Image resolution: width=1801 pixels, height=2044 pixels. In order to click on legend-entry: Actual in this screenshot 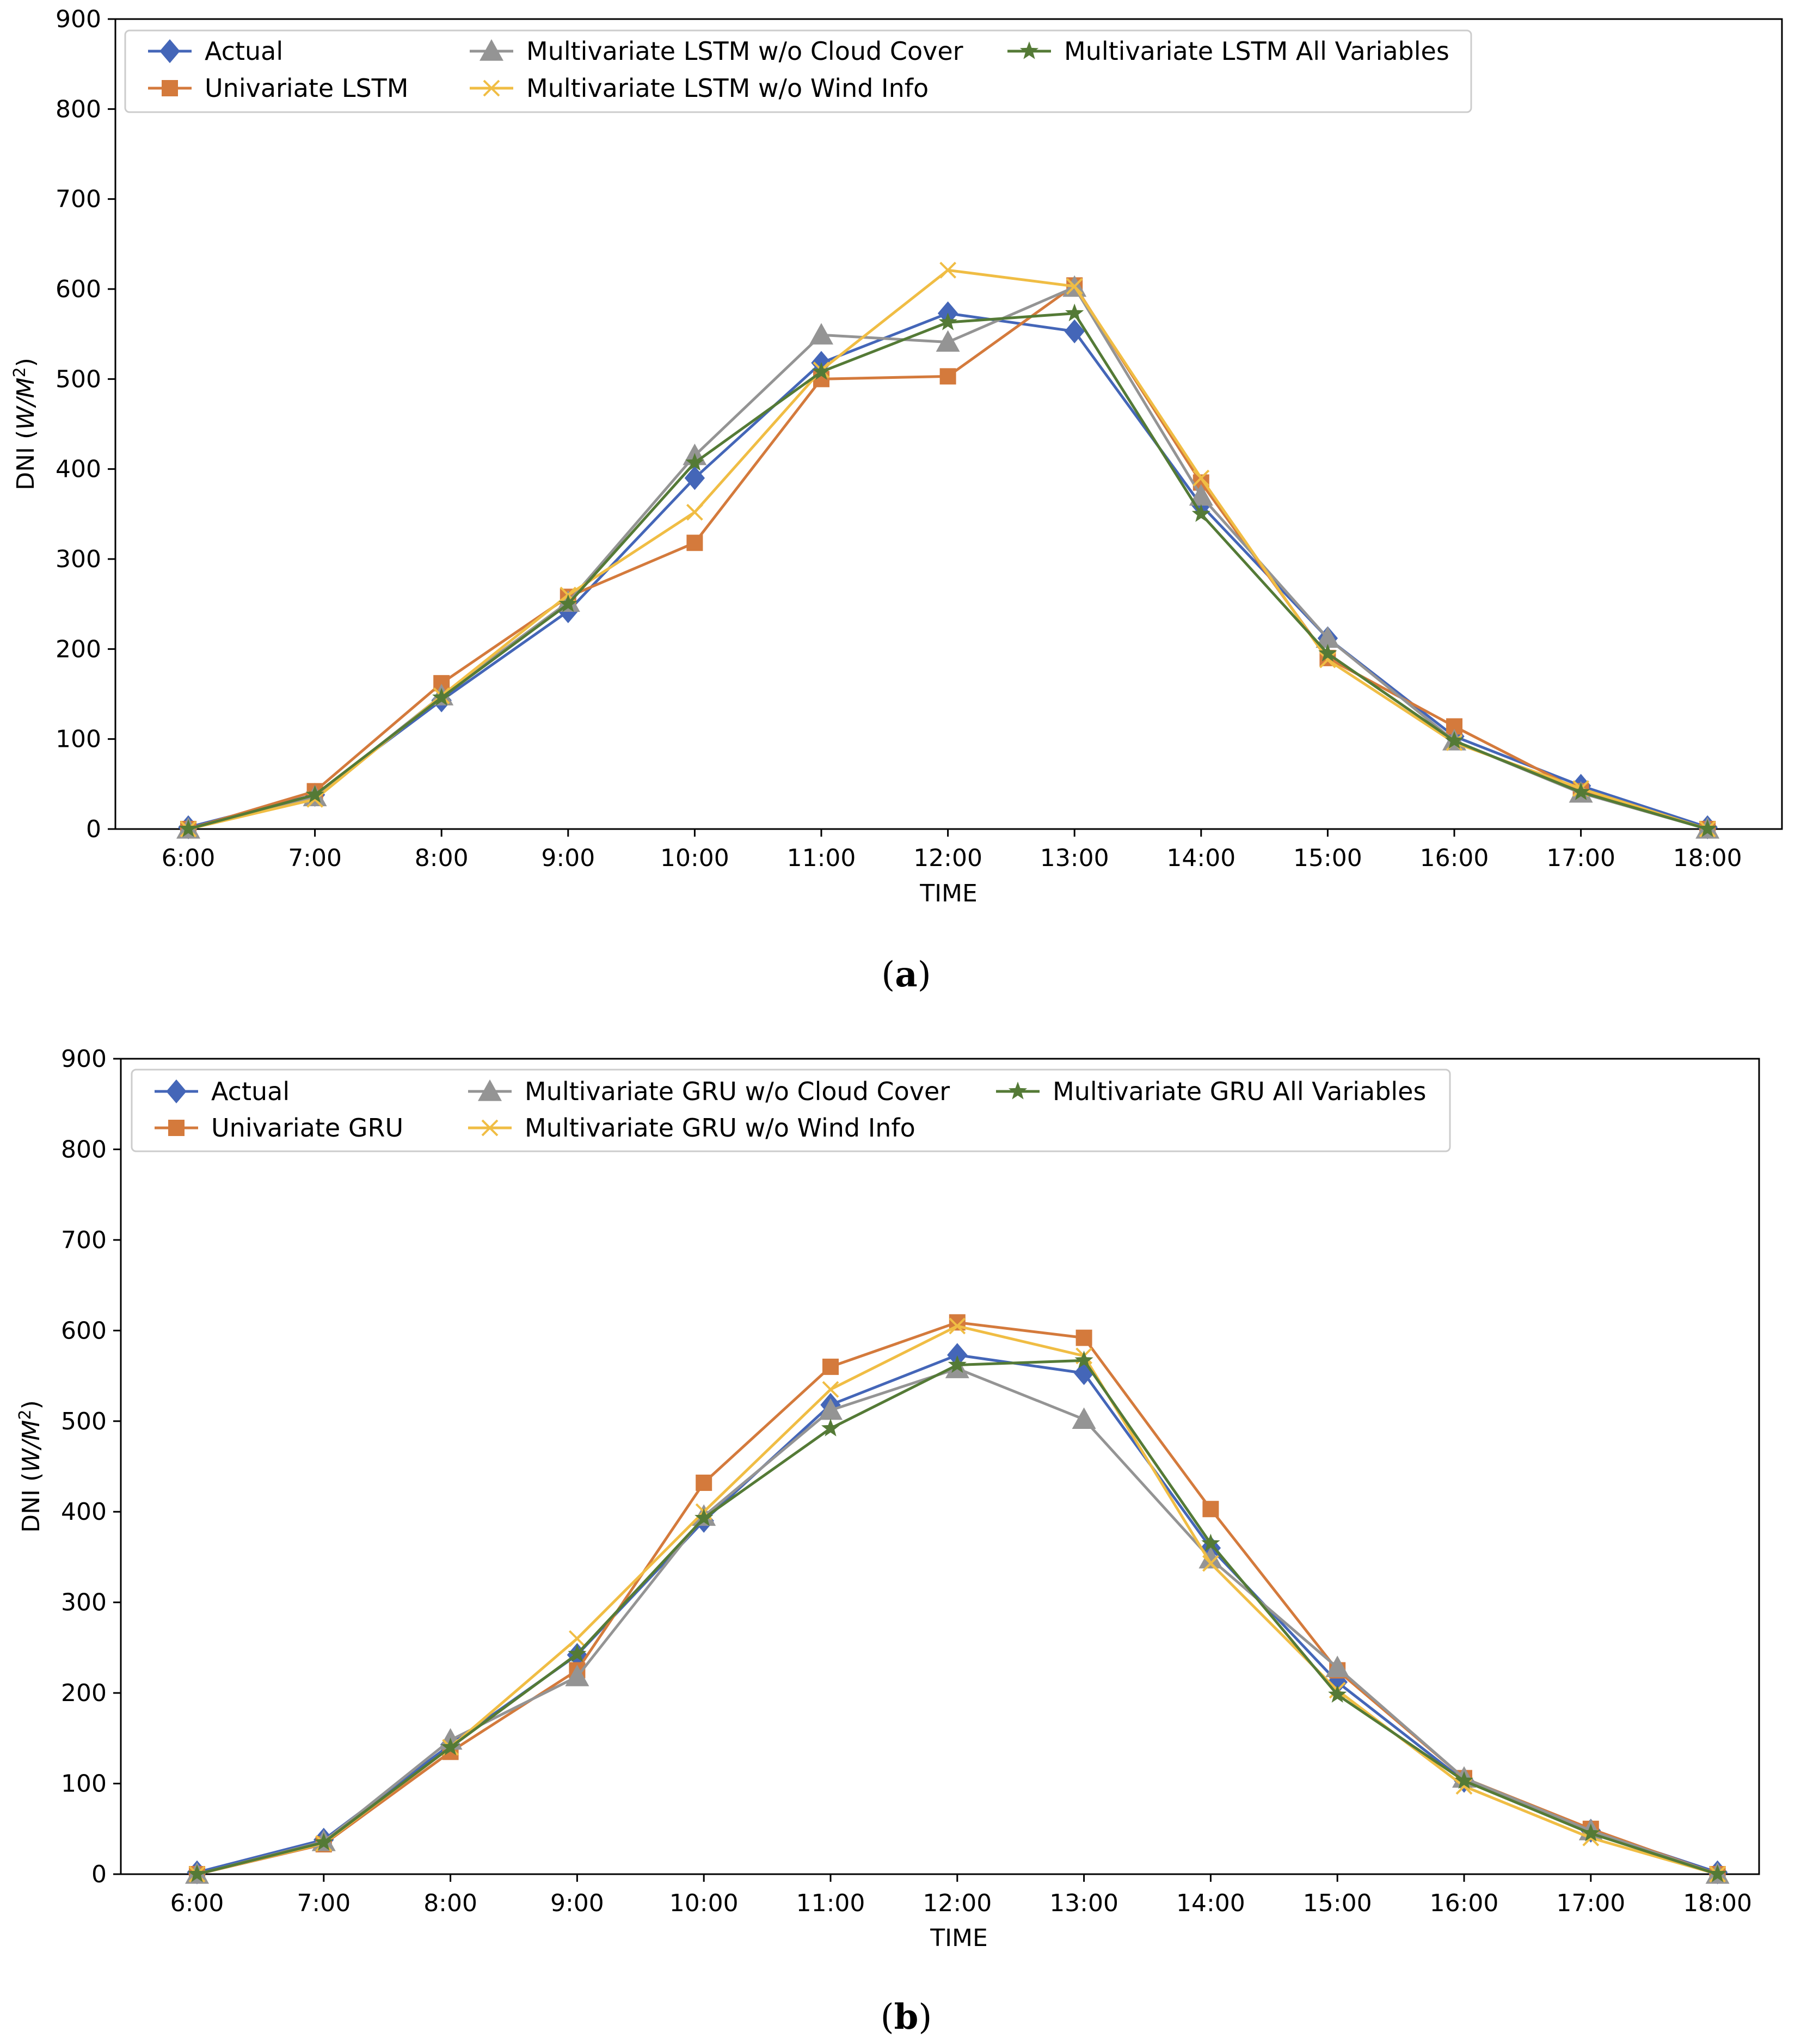, I will do `click(216, 51)`.